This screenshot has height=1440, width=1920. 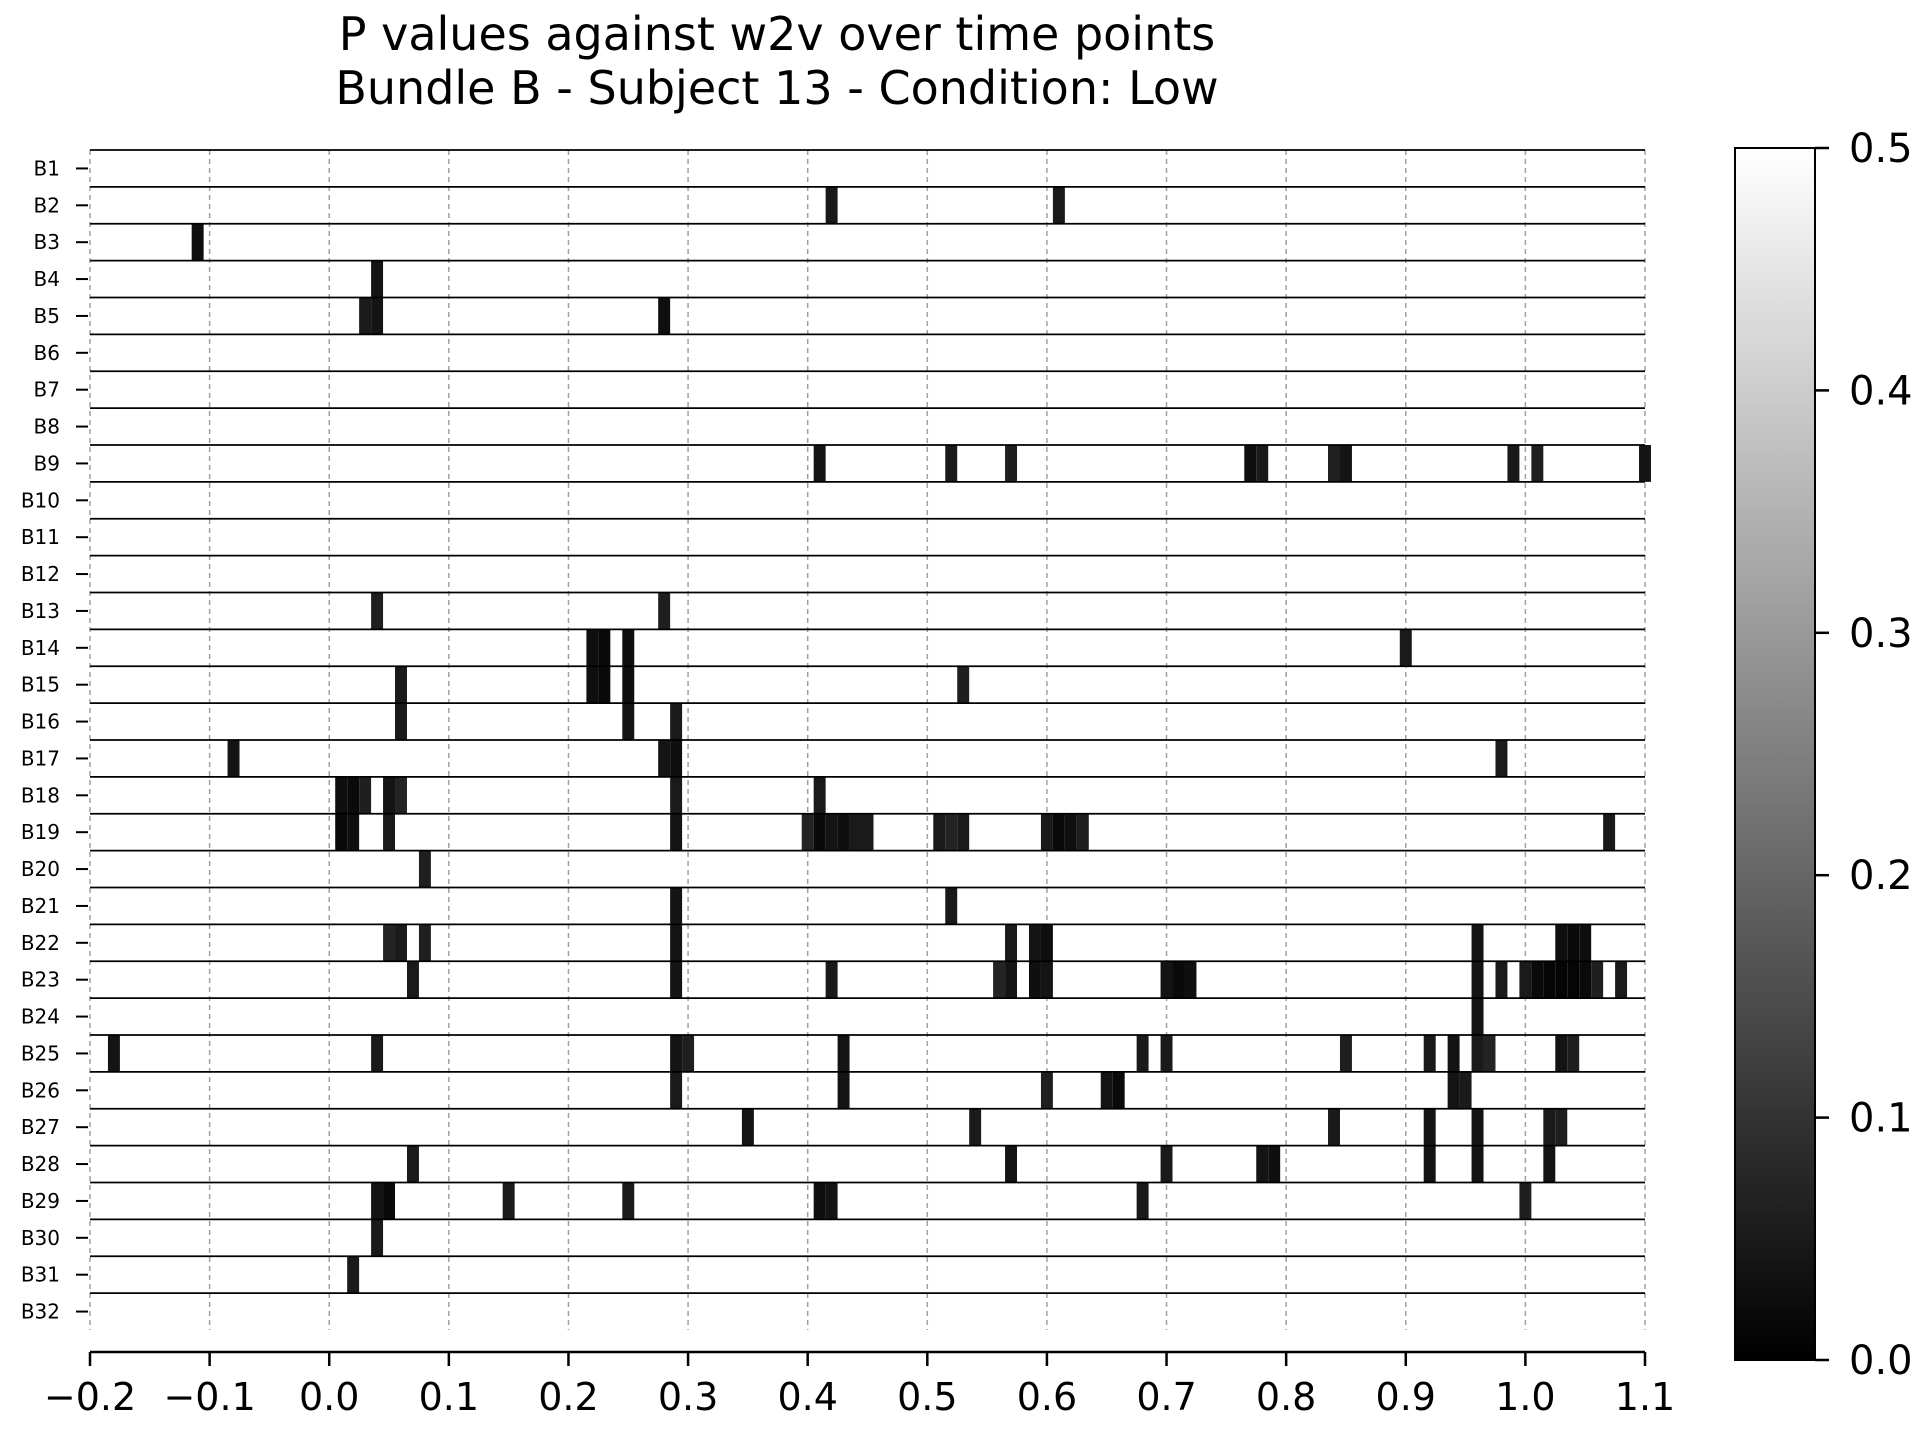 I want to click on y-tick-label: B3, so click(x=47, y=242).